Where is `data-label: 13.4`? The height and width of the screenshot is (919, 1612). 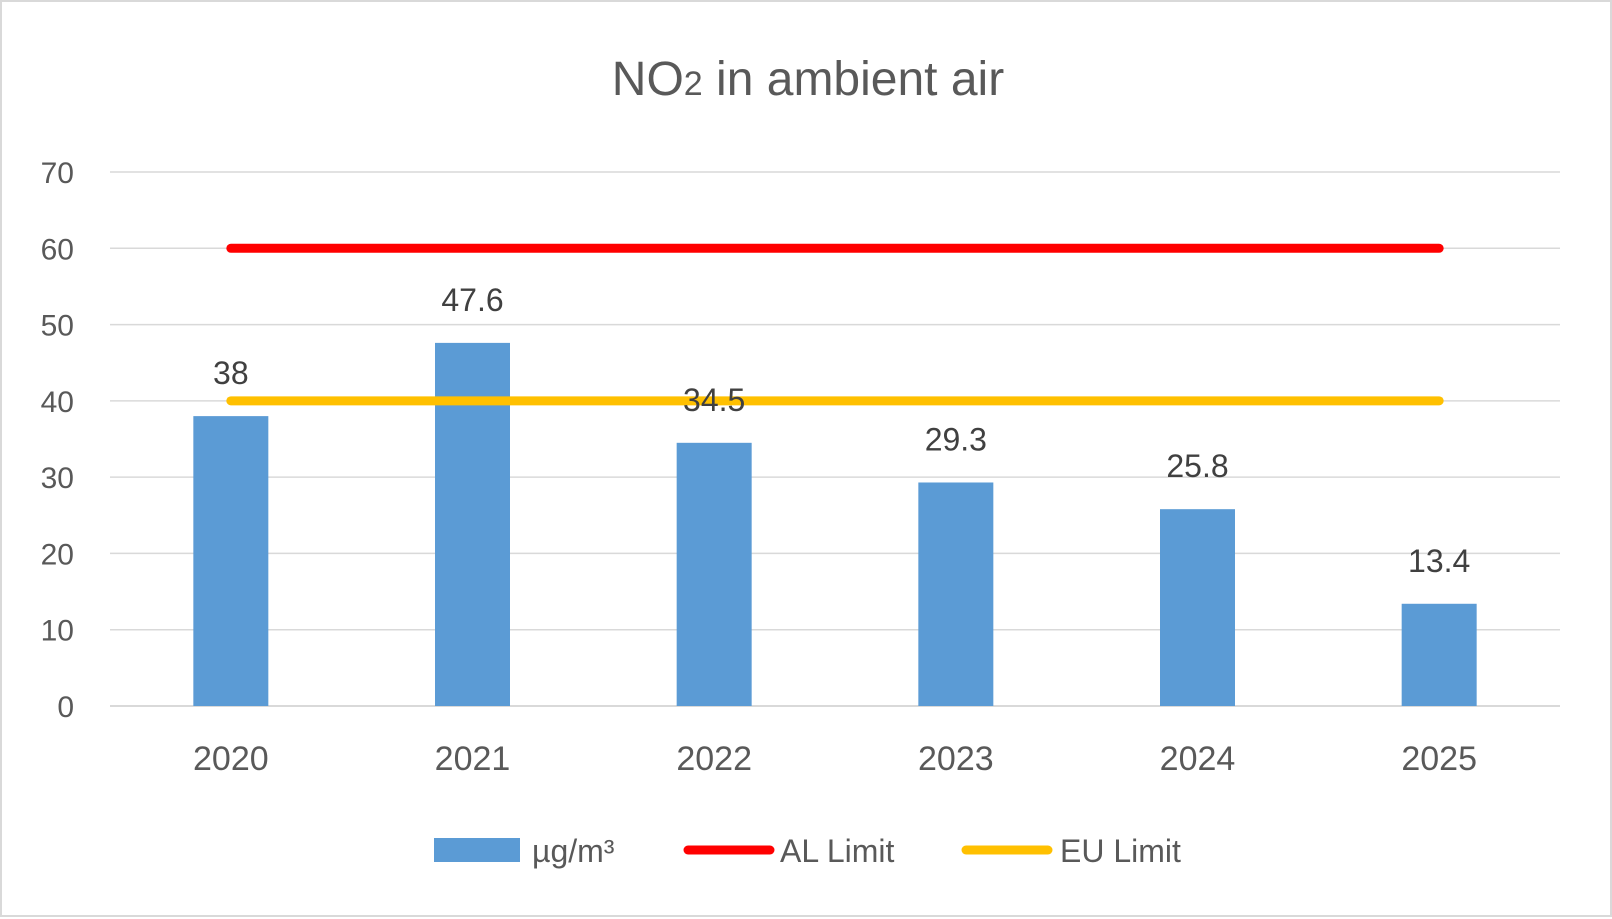 data-label: 13.4 is located at coordinates (1439, 561).